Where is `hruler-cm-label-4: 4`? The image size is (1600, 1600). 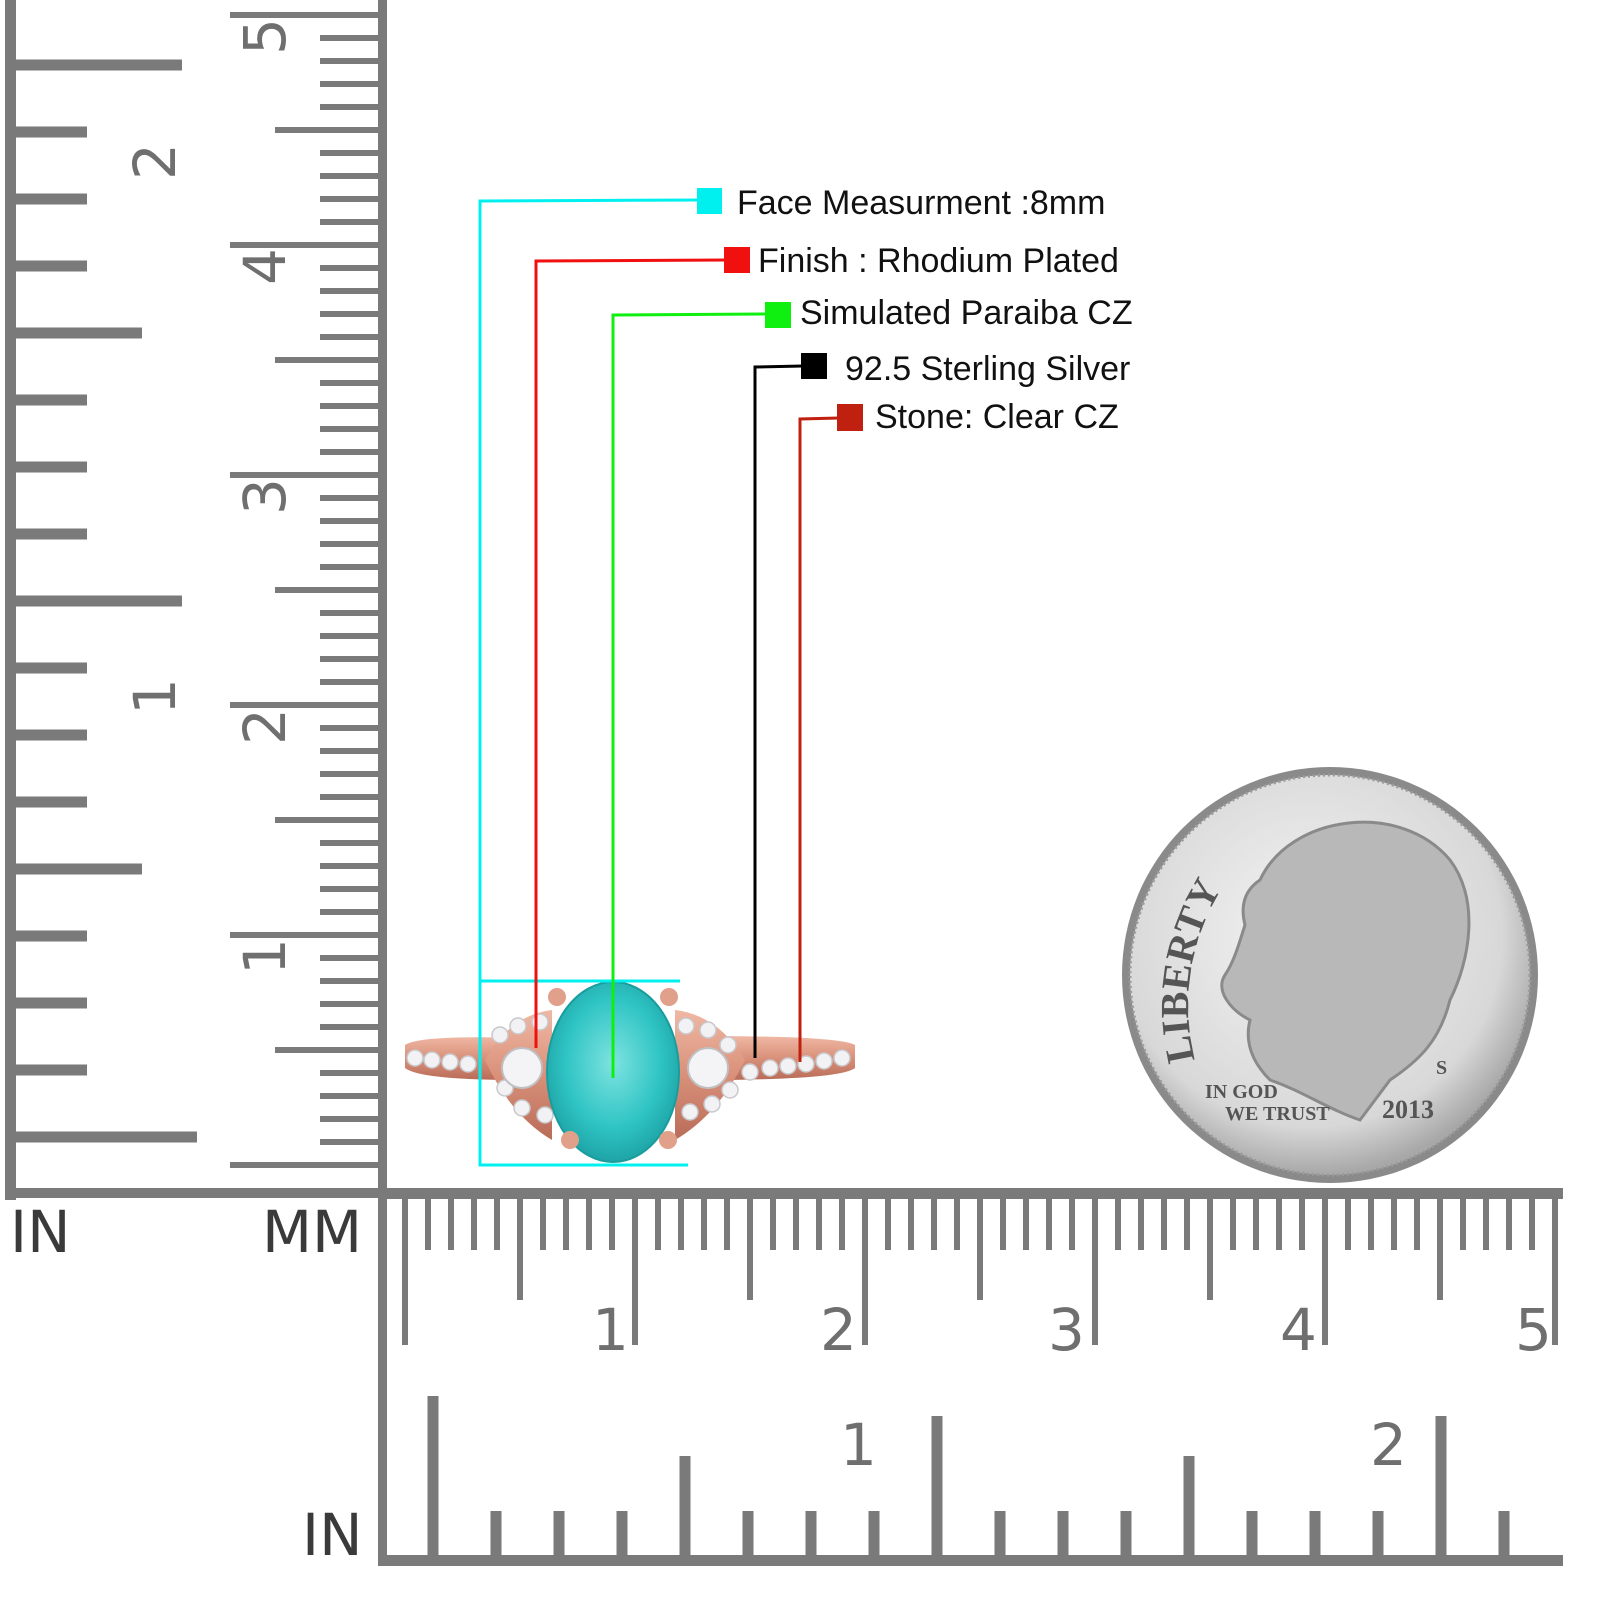
hruler-cm-label-4: 4 is located at coordinates (1298, 1330).